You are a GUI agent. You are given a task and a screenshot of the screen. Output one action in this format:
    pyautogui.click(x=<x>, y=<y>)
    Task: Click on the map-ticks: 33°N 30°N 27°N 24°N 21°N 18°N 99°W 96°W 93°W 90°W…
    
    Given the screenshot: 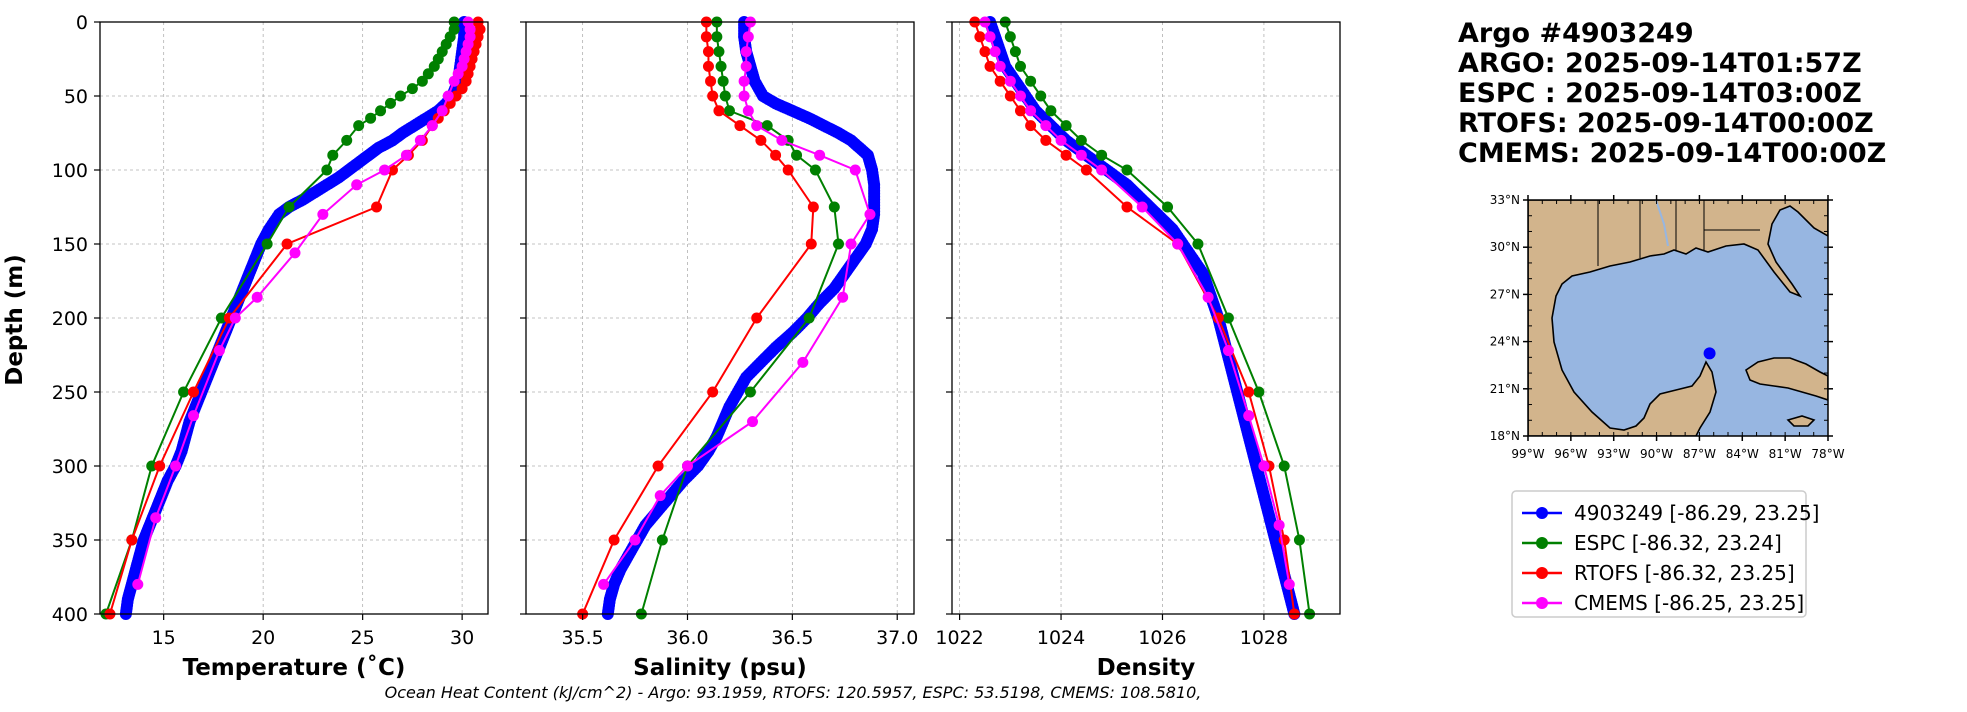 What is the action you would take?
    pyautogui.click(x=1667, y=327)
    